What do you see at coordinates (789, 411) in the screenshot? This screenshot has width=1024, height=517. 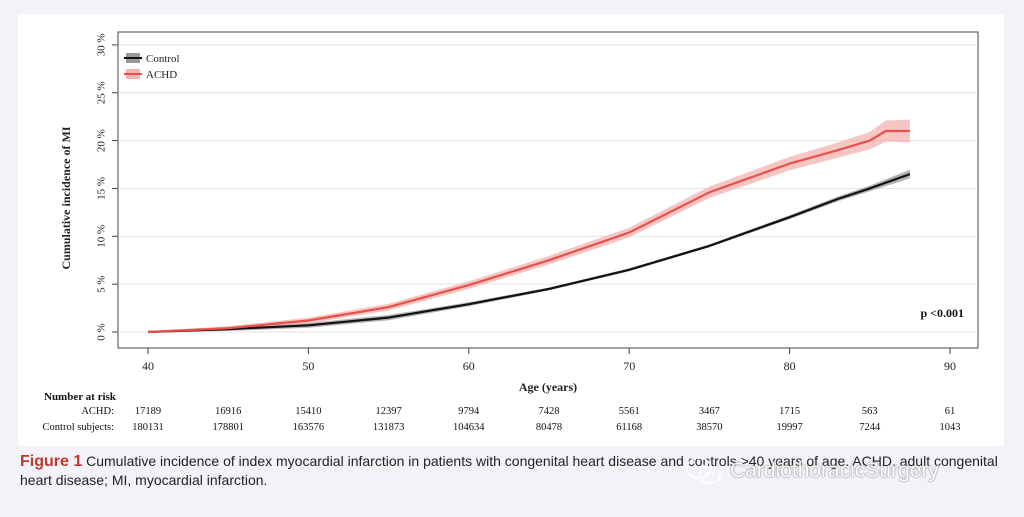 I see `risk-value: 1715` at bounding box center [789, 411].